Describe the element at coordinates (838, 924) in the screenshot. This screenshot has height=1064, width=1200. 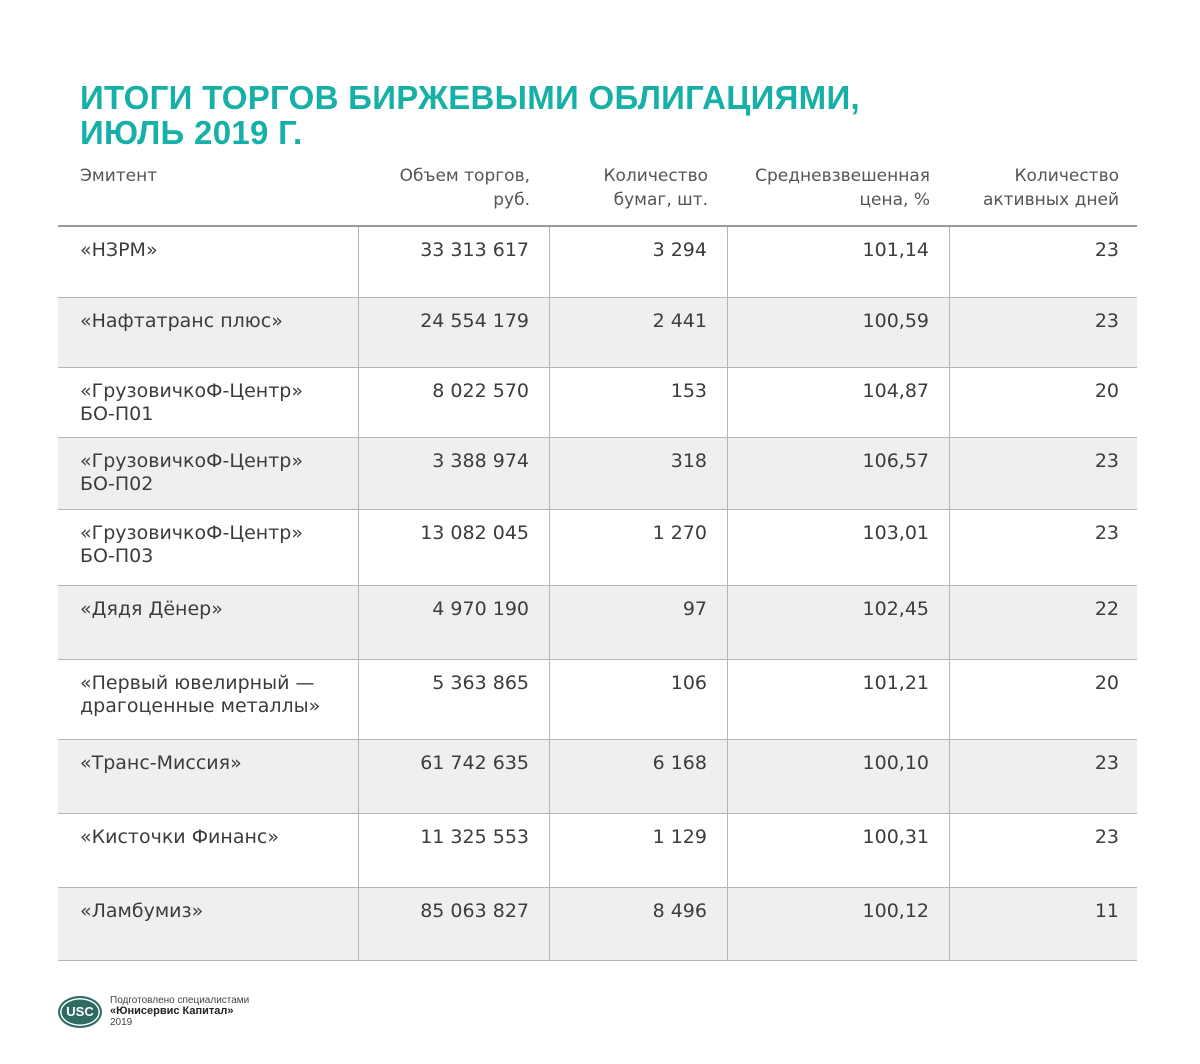
I see `cell-price: 100,12` at that location.